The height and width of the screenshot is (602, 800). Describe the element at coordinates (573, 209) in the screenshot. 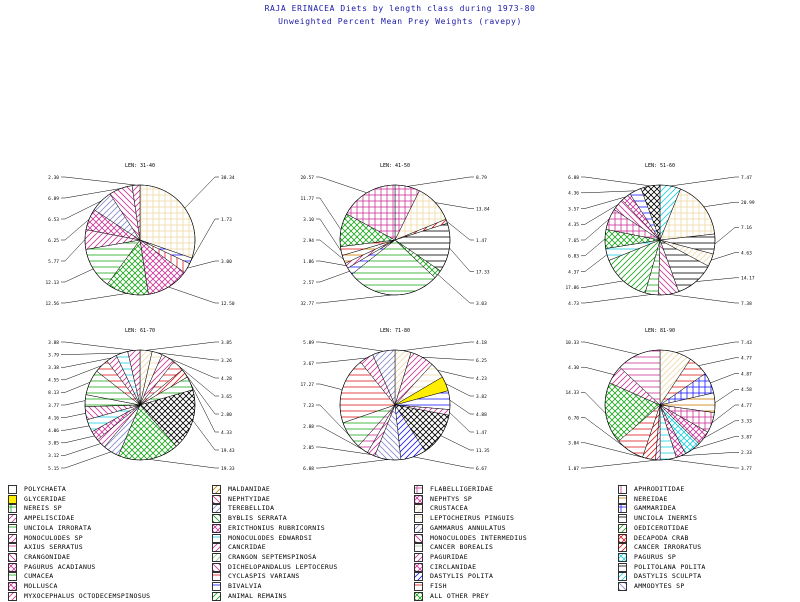

I see `slice-value-label: 3.57` at that location.